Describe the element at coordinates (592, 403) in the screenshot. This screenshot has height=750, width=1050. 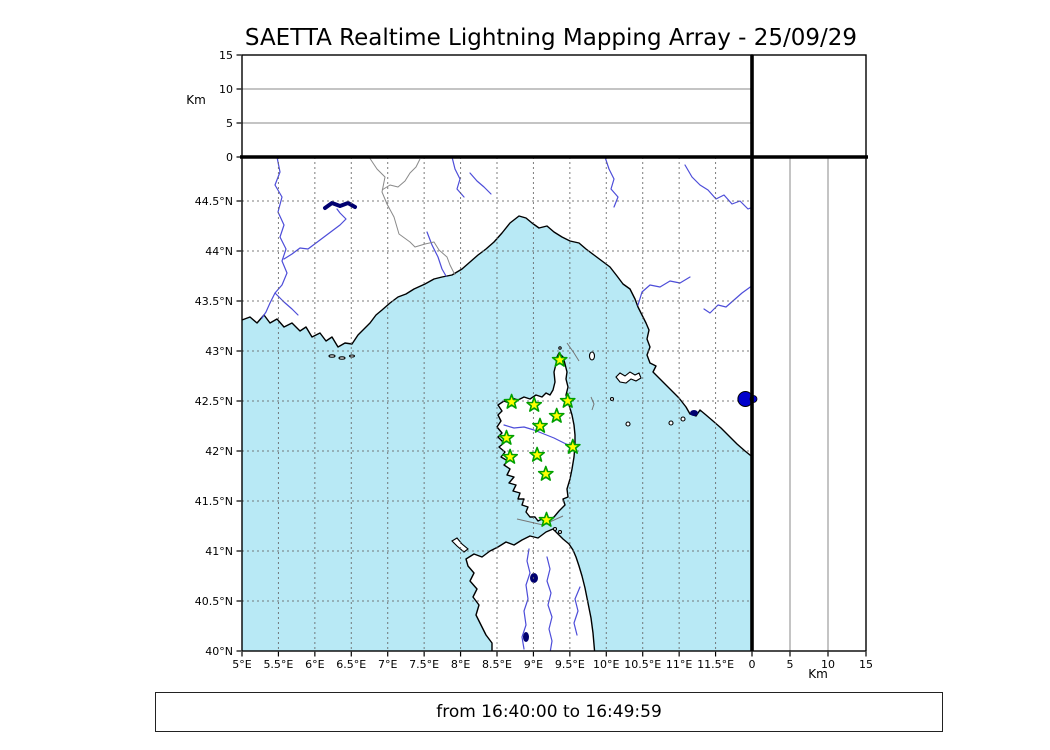
I see `route-line-east` at that location.